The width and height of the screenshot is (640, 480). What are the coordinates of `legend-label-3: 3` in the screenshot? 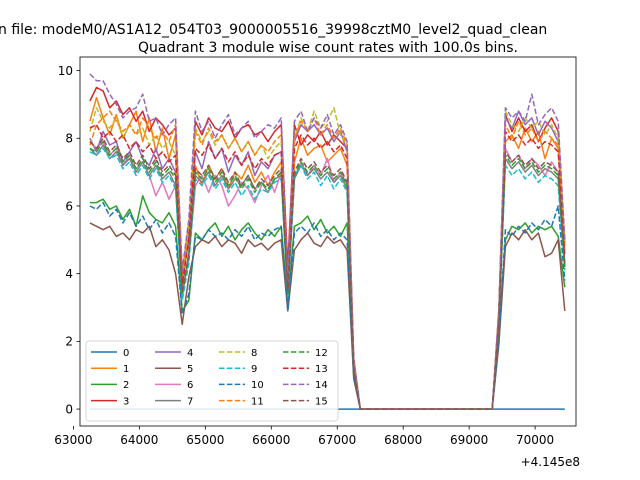 It's located at (126, 401).